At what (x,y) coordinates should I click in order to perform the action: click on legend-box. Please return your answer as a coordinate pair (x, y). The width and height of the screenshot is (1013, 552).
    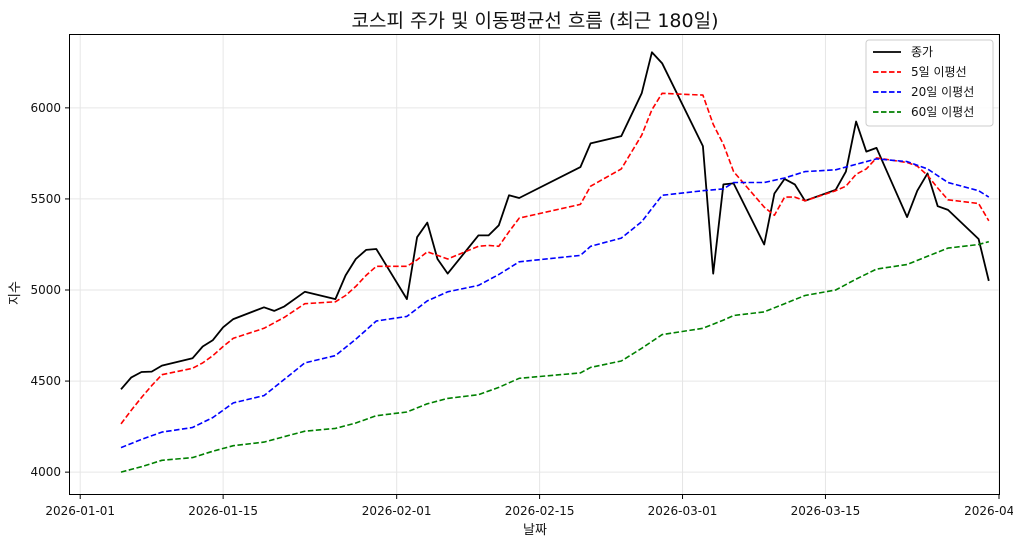
    Looking at the image, I should click on (929, 83).